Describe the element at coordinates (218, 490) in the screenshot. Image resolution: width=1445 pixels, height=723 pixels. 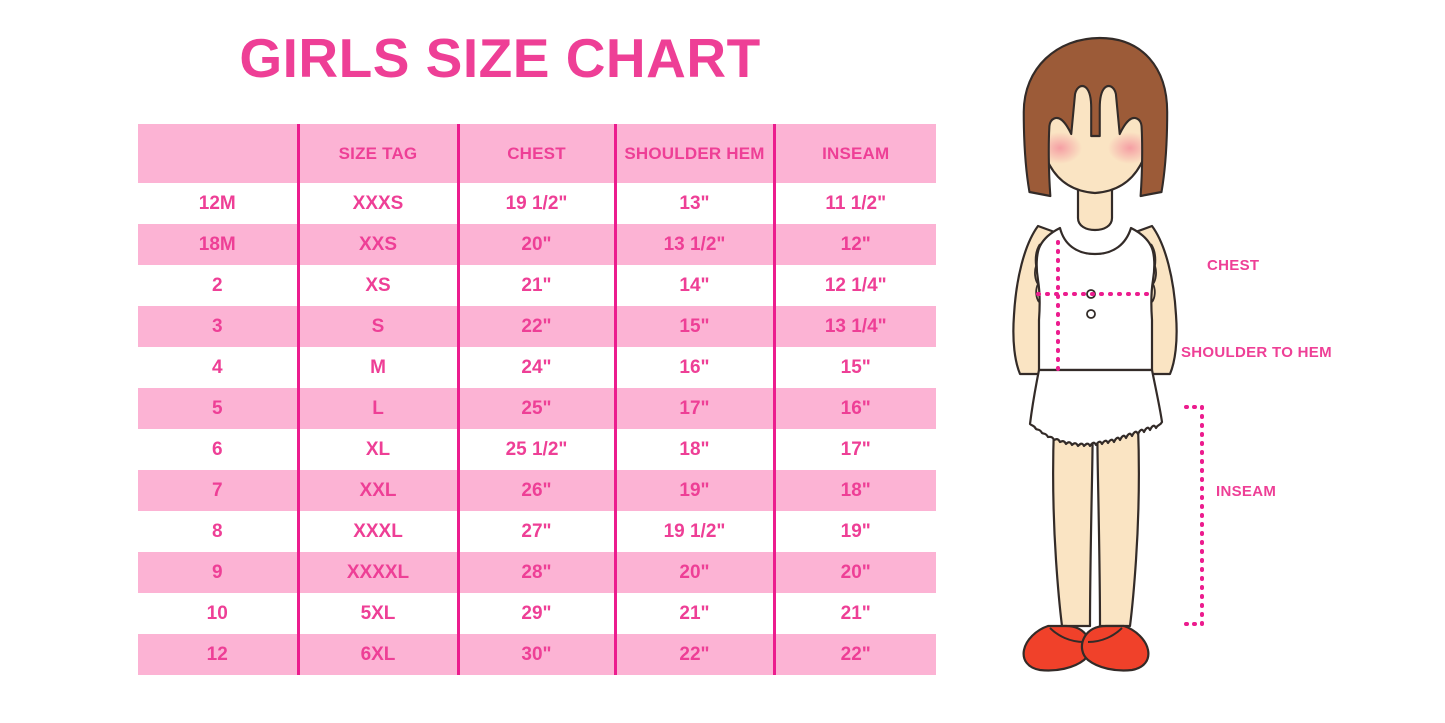
I see `cell-age: 7` at that location.